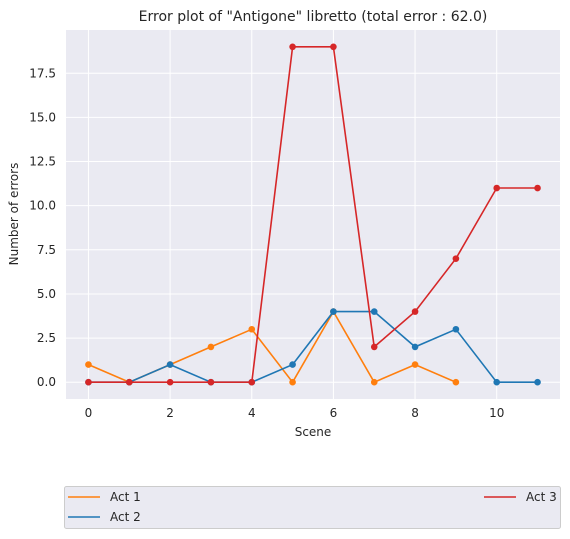 This screenshot has height=539, width=570. What do you see at coordinates (125, 517) in the screenshot?
I see `legend-label: Act 2` at bounding box center [125, 517].